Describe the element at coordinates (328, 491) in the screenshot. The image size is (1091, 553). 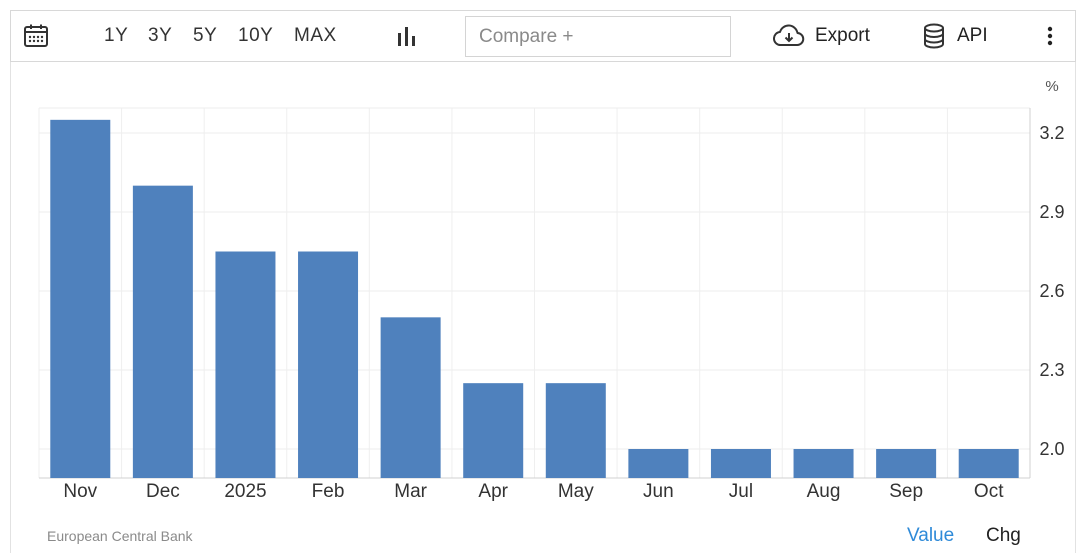
I see `x-tick-label: Feb` at that location.